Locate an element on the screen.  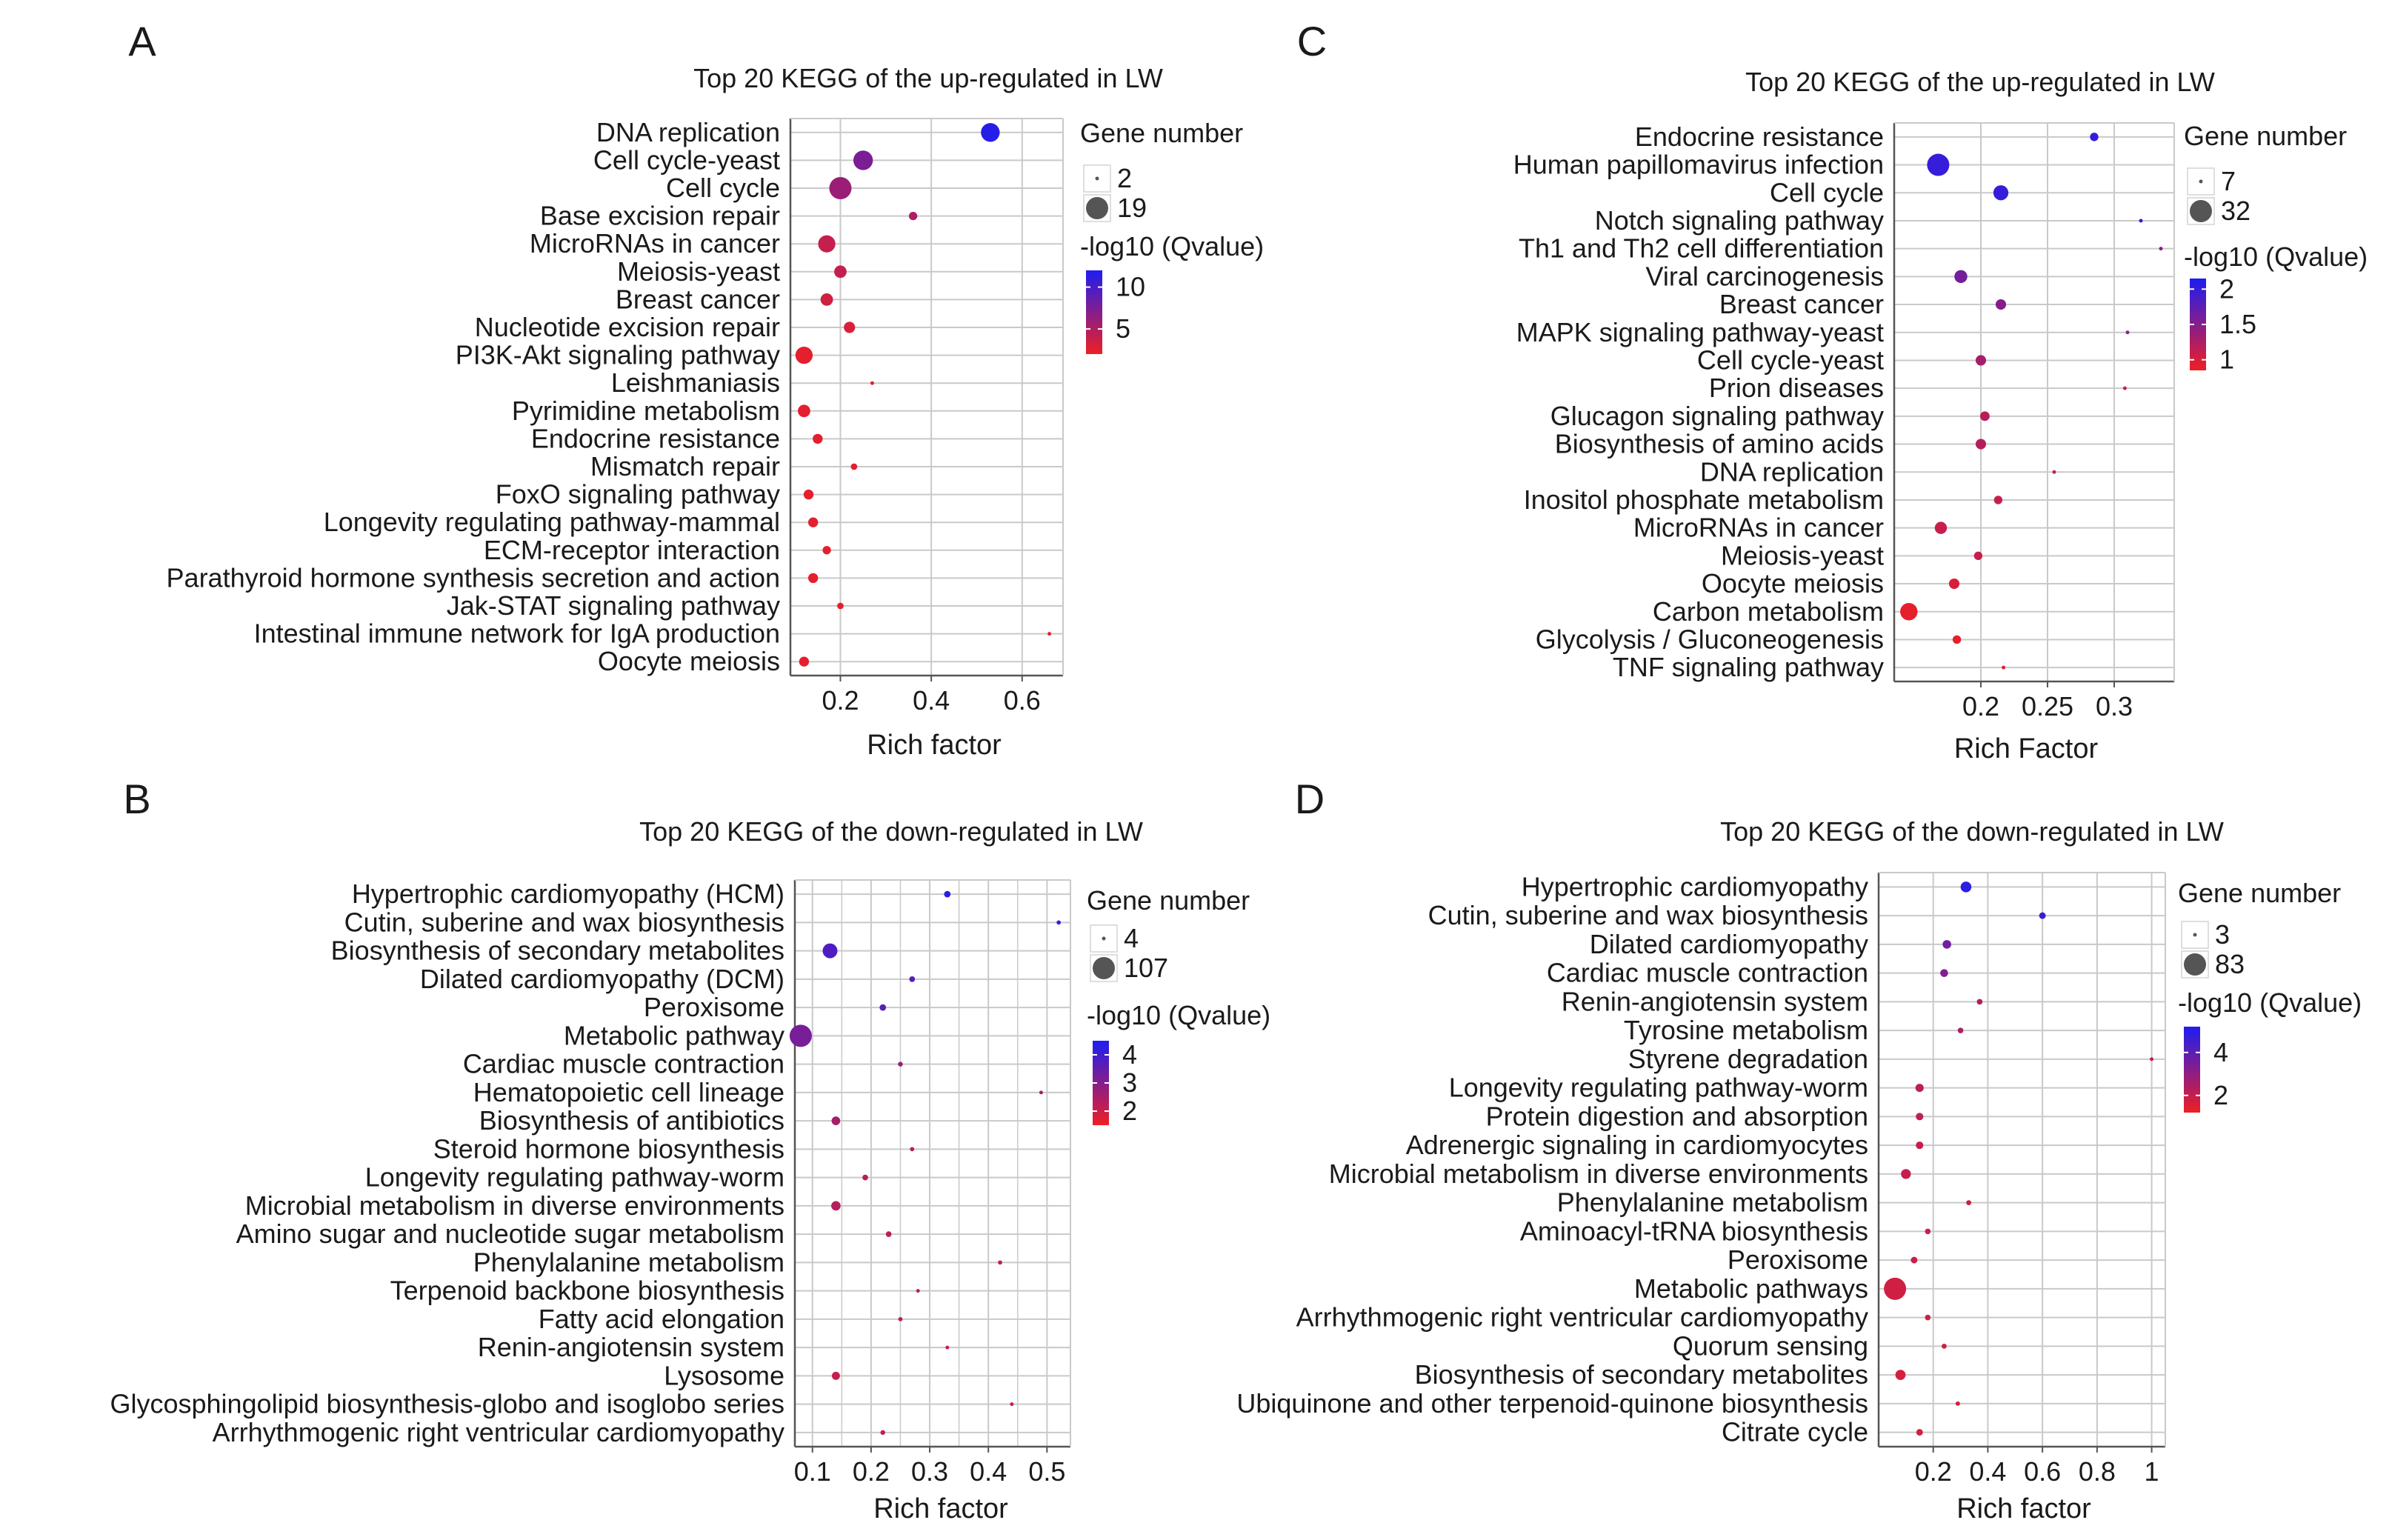
category-label: Metabolic pathways is located at coordinates (1751, 1288).